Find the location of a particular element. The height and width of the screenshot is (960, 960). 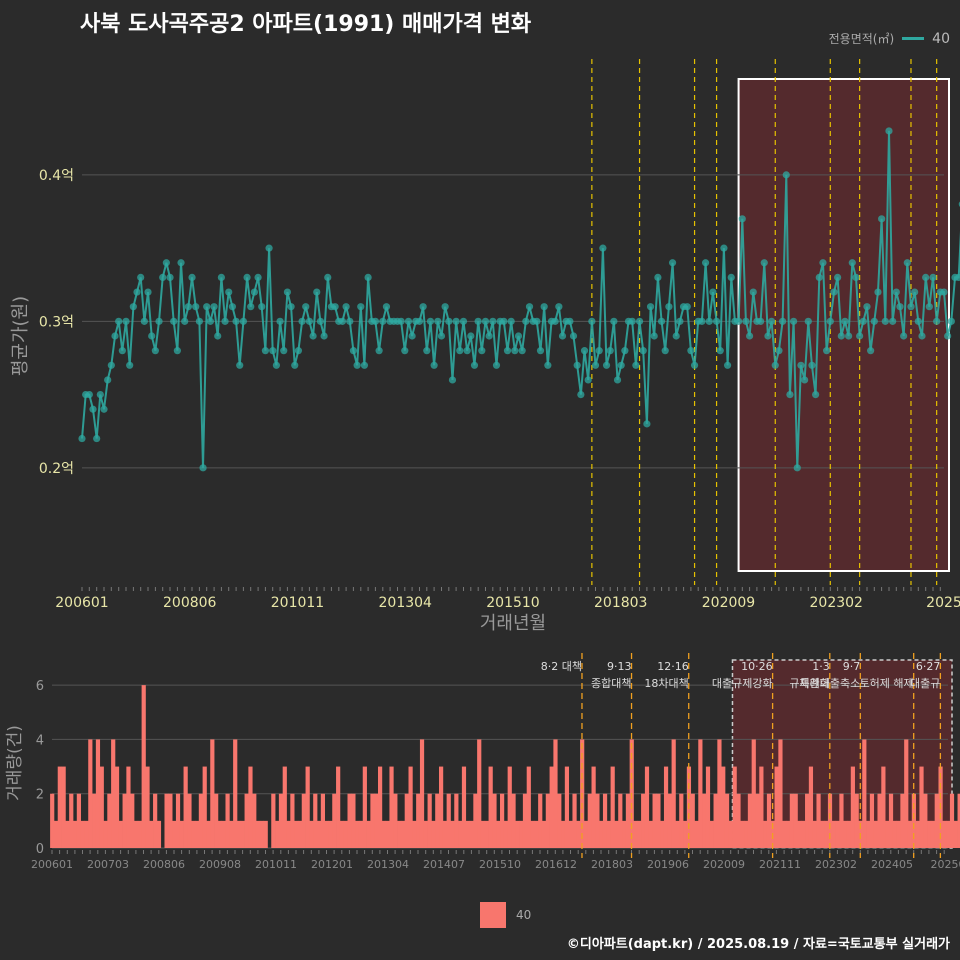

annotation-policy: 대출규제강화 is located at coordinates (742, 683).